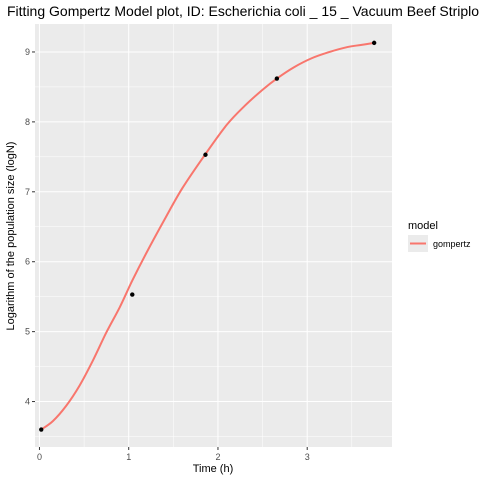 This screenshot has width=480, height=480. I want to click on x-axis-title: Time (h), so click(213, 469).